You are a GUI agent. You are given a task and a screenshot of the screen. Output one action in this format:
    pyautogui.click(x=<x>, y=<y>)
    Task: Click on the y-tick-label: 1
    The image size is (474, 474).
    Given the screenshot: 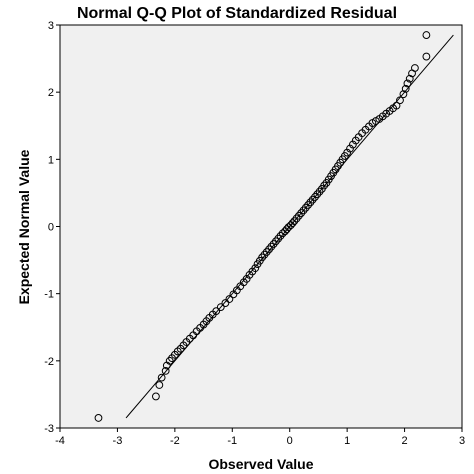 What is the action you would take?
    pyautogui.click(x=51, y=160)
    